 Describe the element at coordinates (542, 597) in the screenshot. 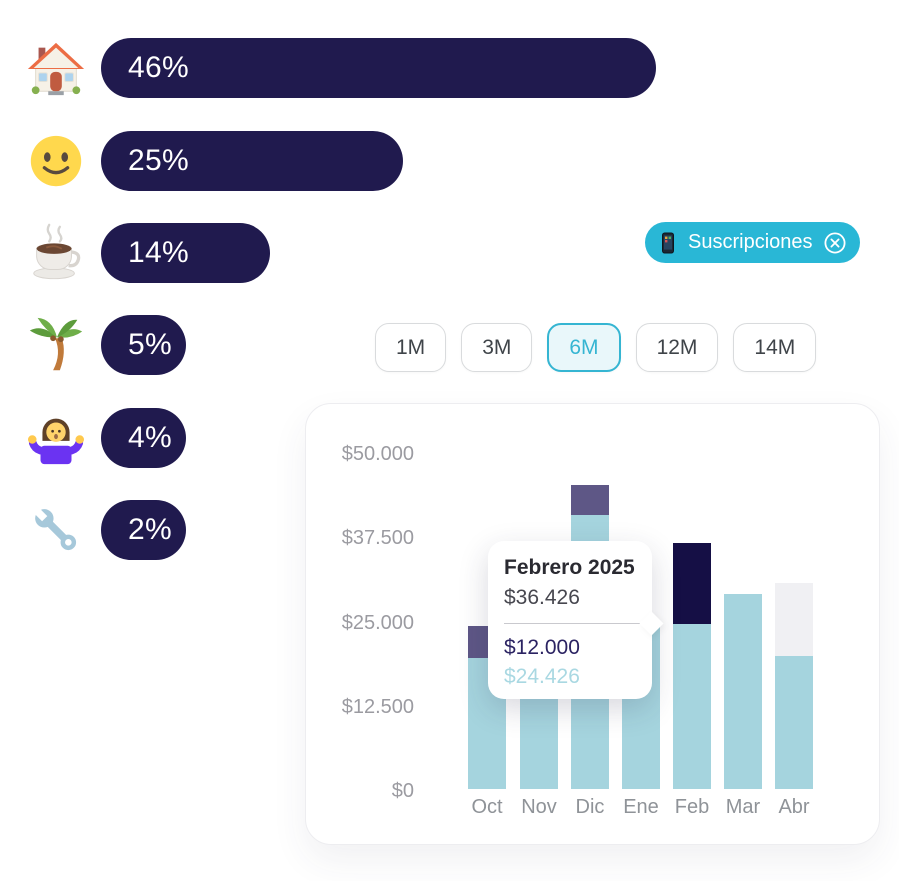

I see `tooltip-total: $36.426` at that location.